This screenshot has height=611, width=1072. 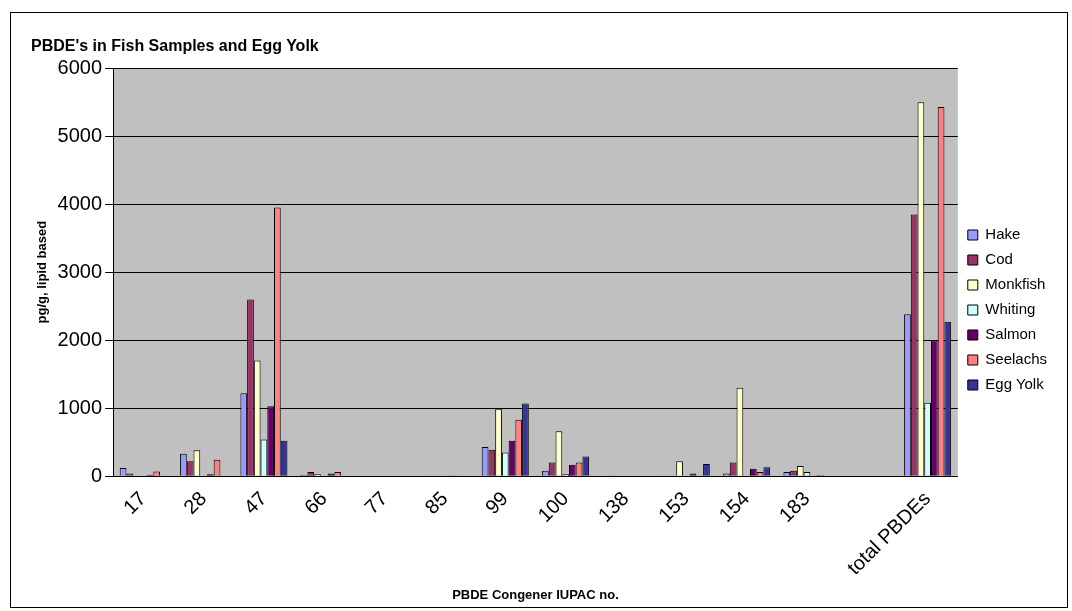 I want to click on legend-label: Cod, so click(x=999, y=259).